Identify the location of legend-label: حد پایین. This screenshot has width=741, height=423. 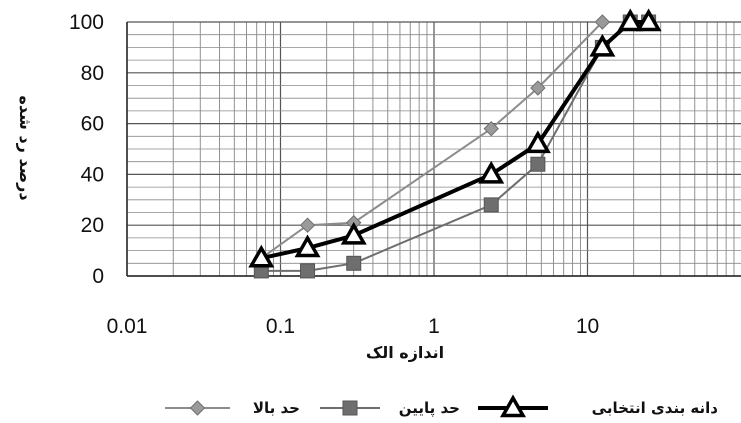
(429, 408).